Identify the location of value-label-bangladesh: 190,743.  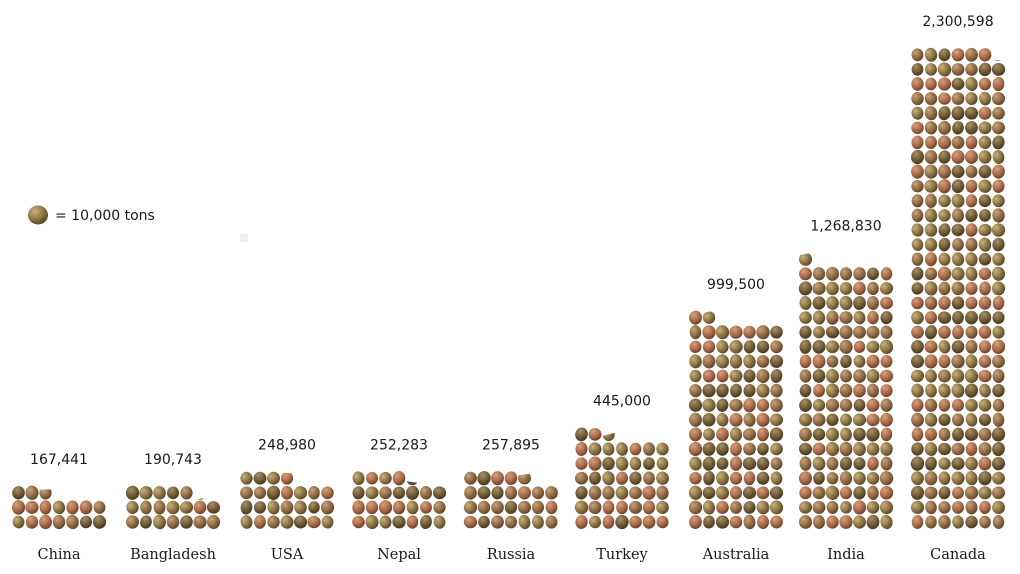
(173, 460).